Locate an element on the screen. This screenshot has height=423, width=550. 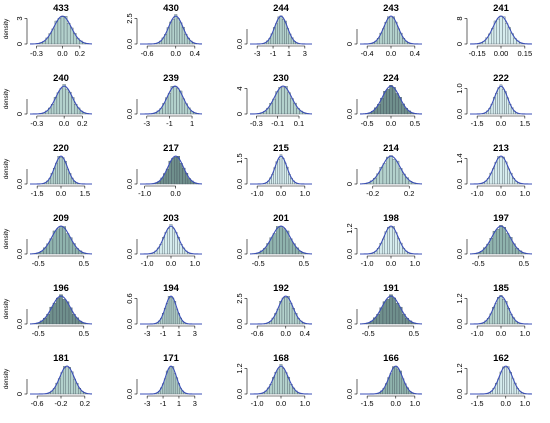
x-tick-label: -1.5 is located at coordinates (37, 193).